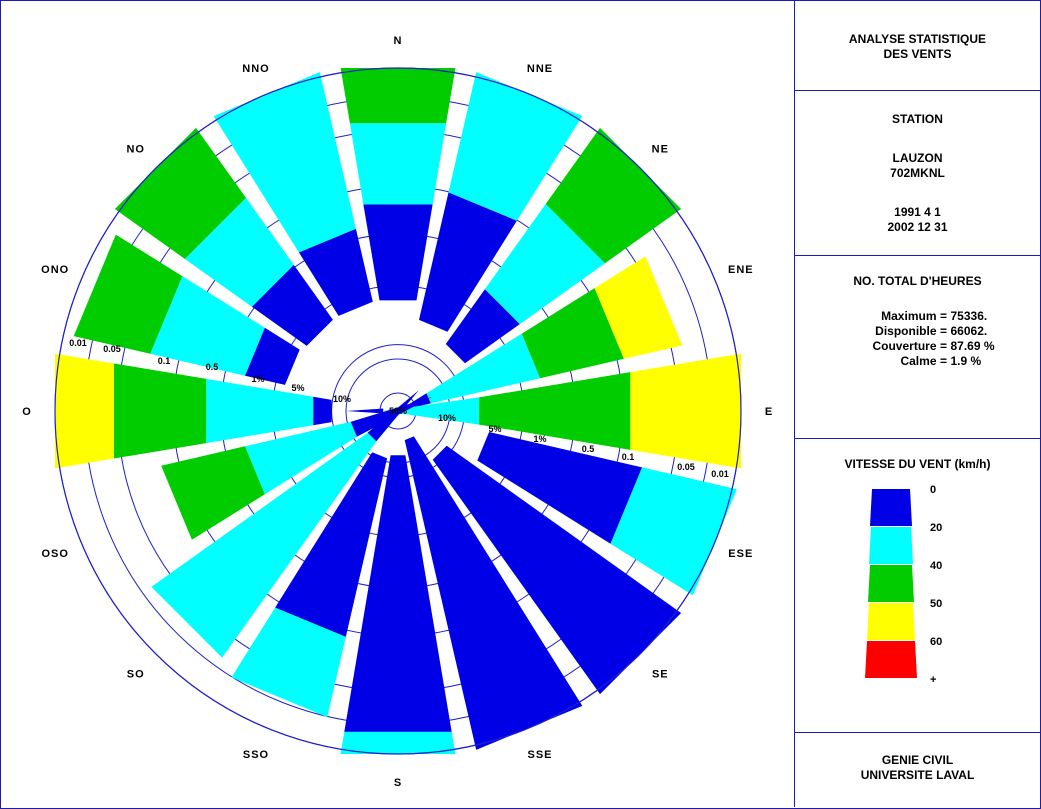  What do you see at coordinates (494, 429) in the screenshot?
I see `ring-label-east-1: 5%` at bounding box center [494, 429].